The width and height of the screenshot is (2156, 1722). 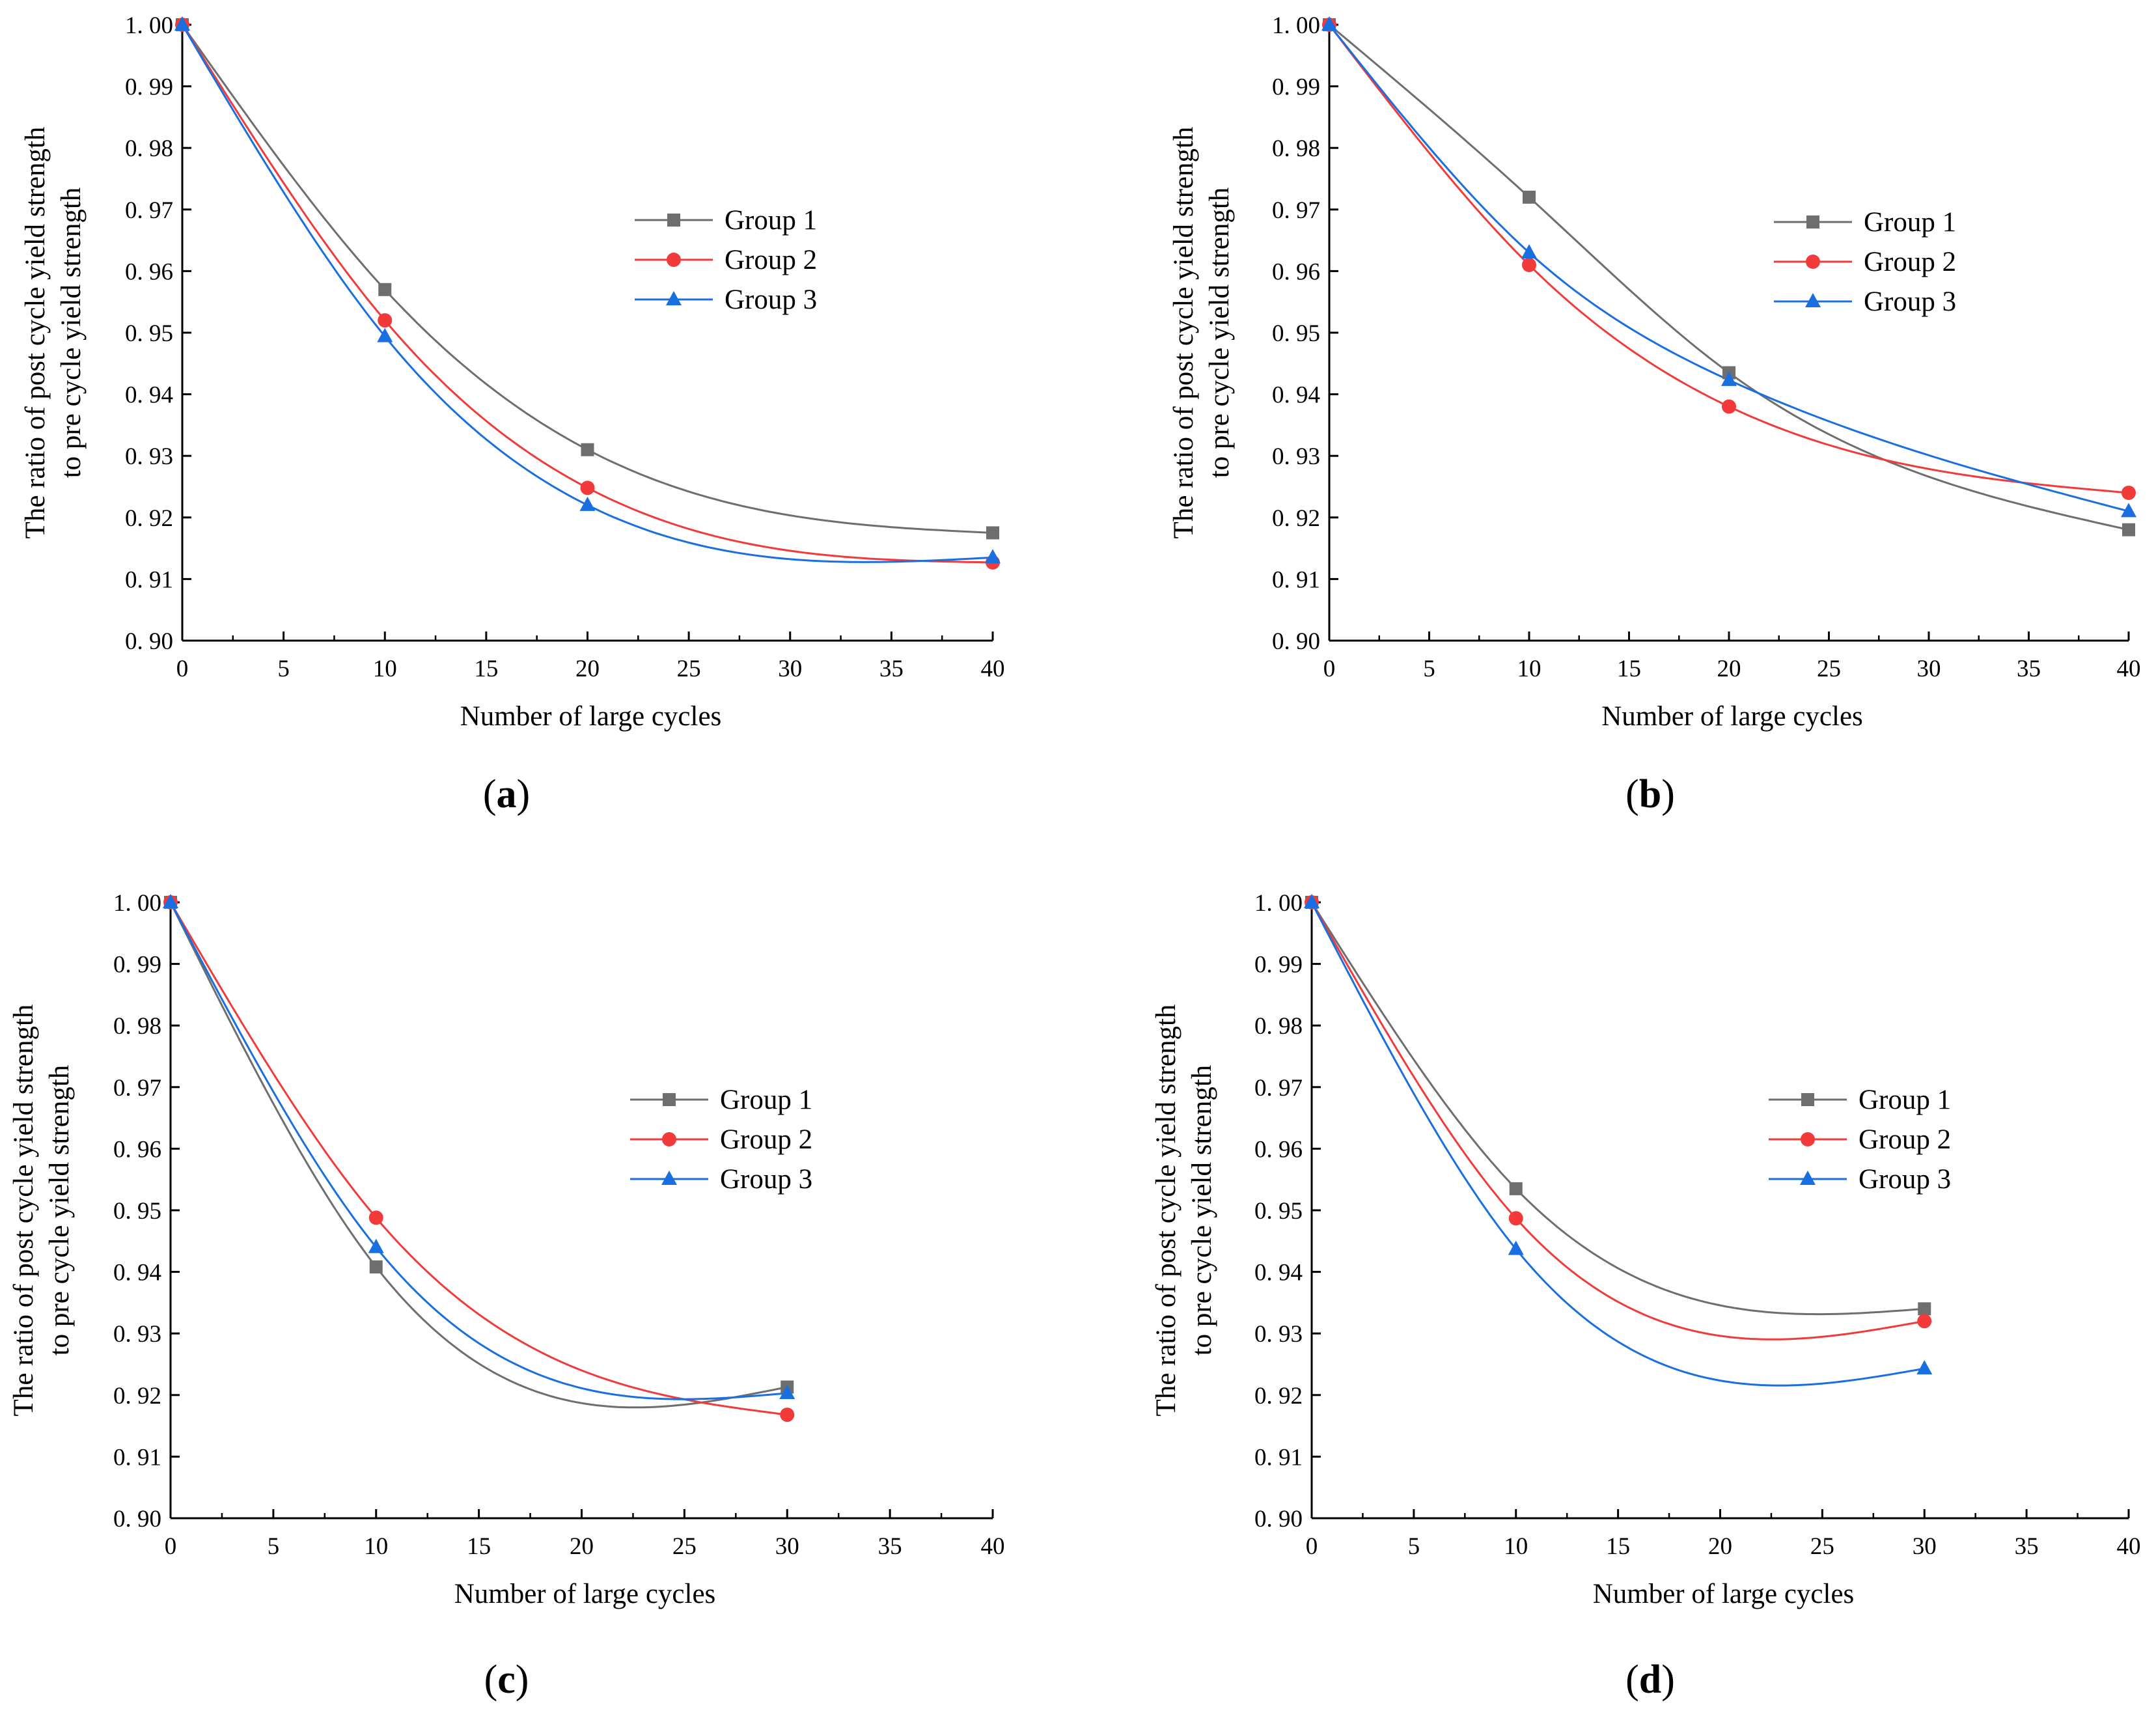 What do you see at coordinates (1929, 669) in the screenshot?
I see `x-tick-label: 30` at bounding box center [1929, 669].